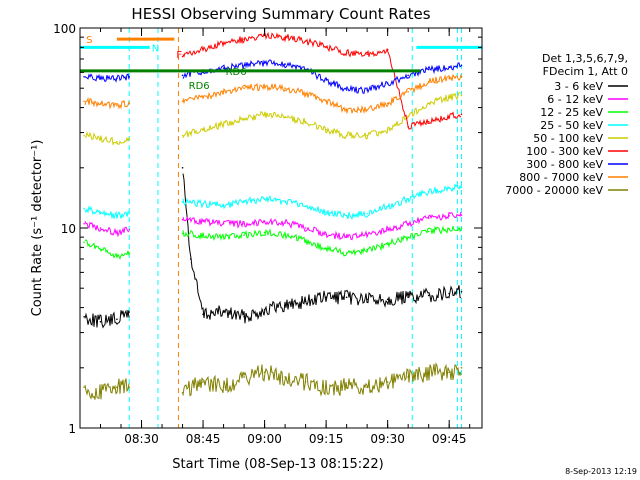 This screenshot has width=640, height=480. What do you see at coordinates (281, 55) in the screenshot?
I see `flag-bars` at bounding box center [281, 55].